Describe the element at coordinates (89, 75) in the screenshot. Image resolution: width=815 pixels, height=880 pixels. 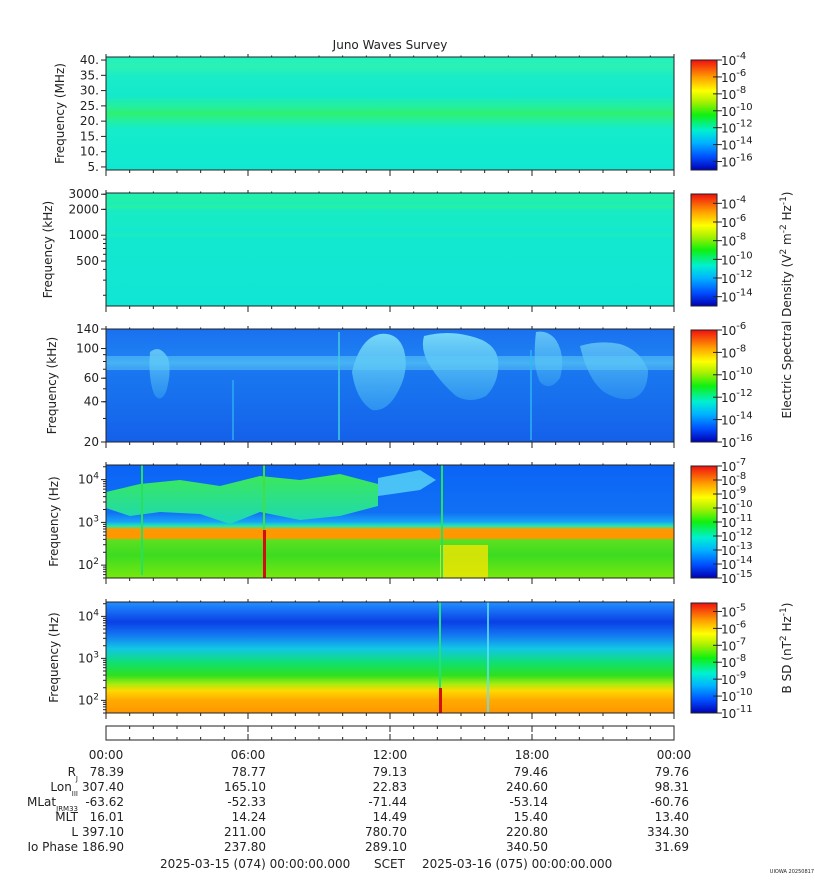
I see `y-tick-label: 35.` at that location.